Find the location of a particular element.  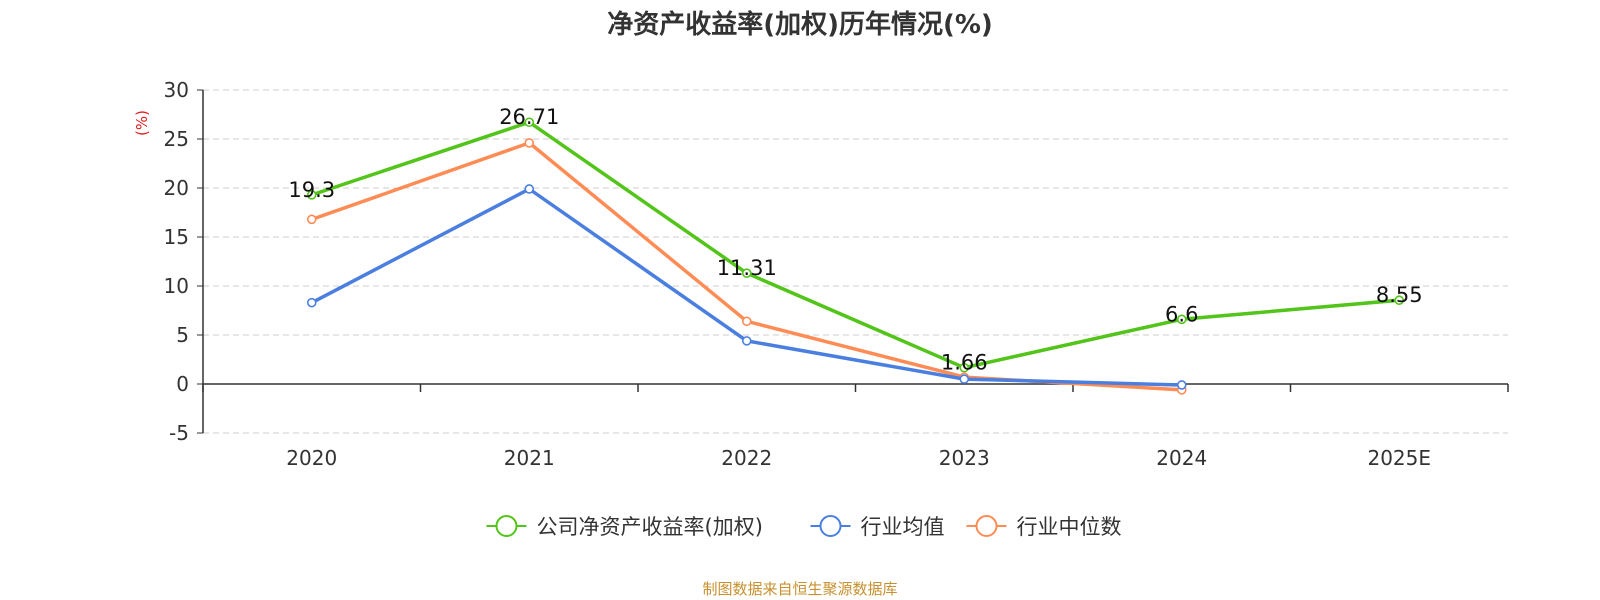

data-label: 6.6 is located at coordinates (1181, 314).